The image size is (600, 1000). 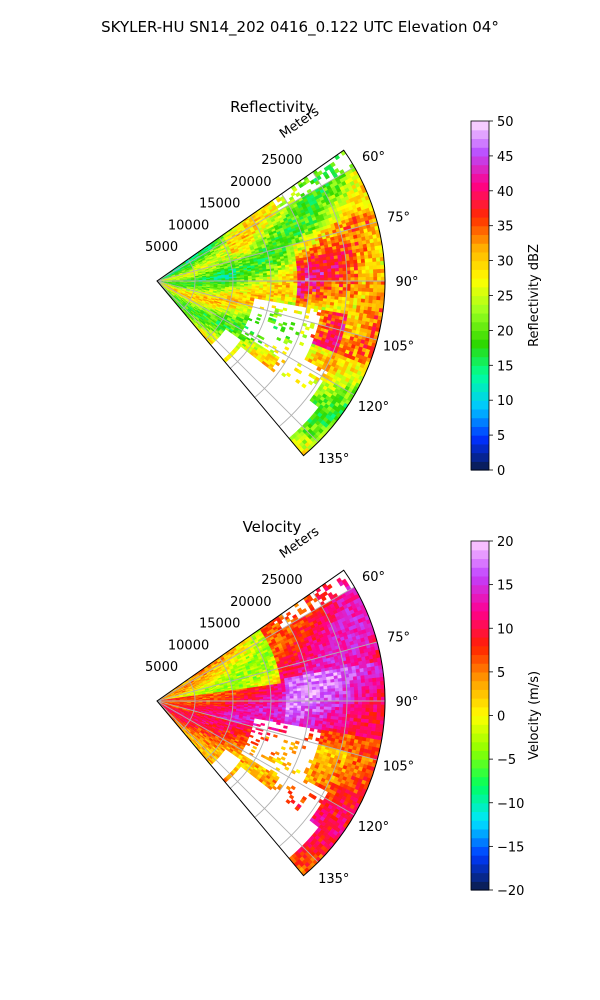 What do you see at coordinates (505, 122) in the screenshot?
I see `colorbar-tick-label: 50` at bounding box center [505, 122].